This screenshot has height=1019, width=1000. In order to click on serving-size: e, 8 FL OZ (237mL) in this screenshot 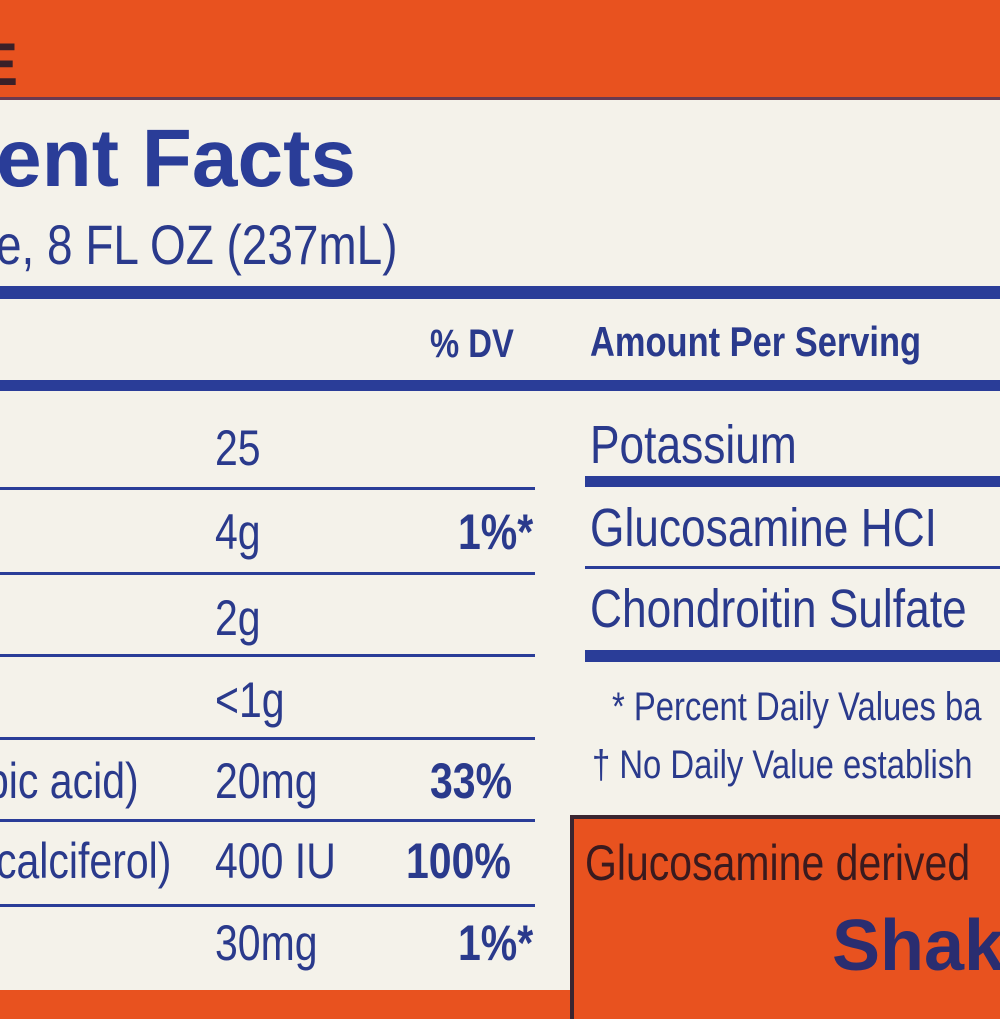, I will do `click(199, 244)`.